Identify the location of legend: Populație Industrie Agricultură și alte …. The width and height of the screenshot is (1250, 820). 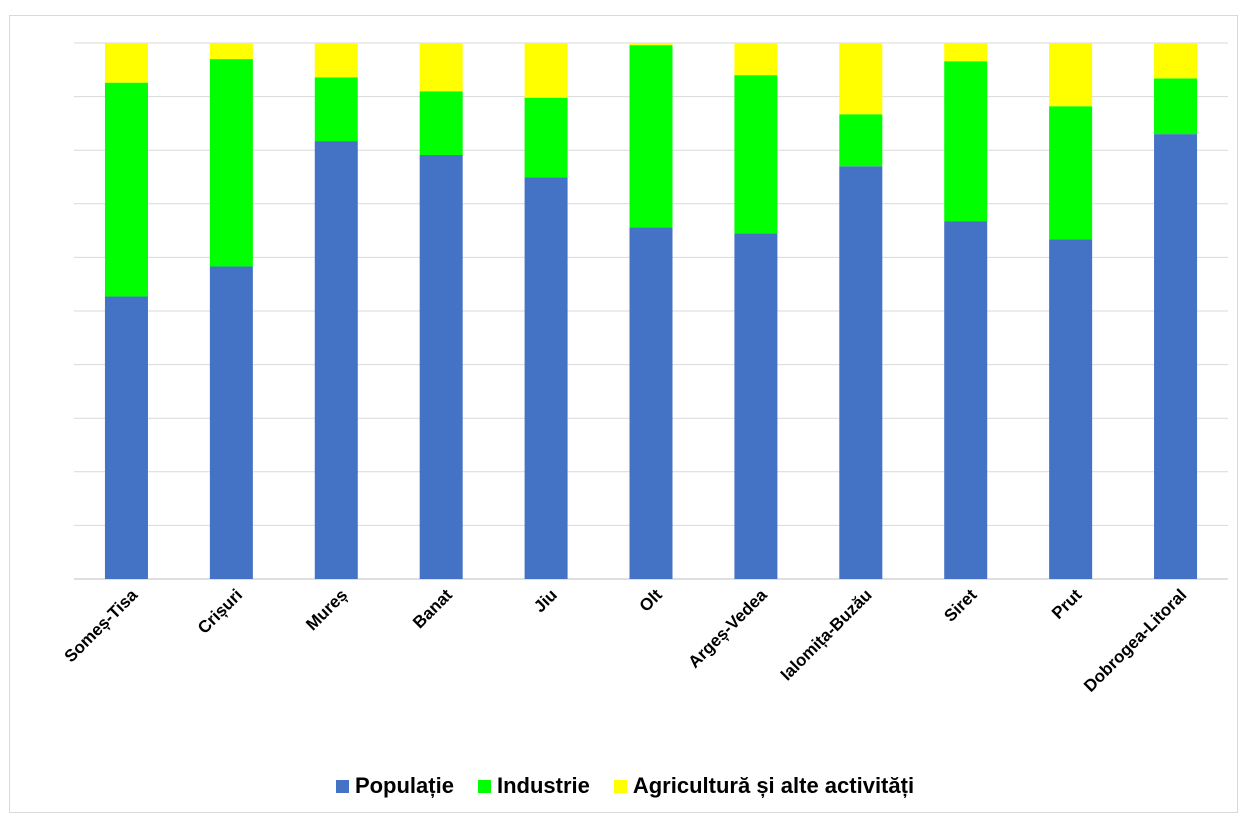
(625, 786).